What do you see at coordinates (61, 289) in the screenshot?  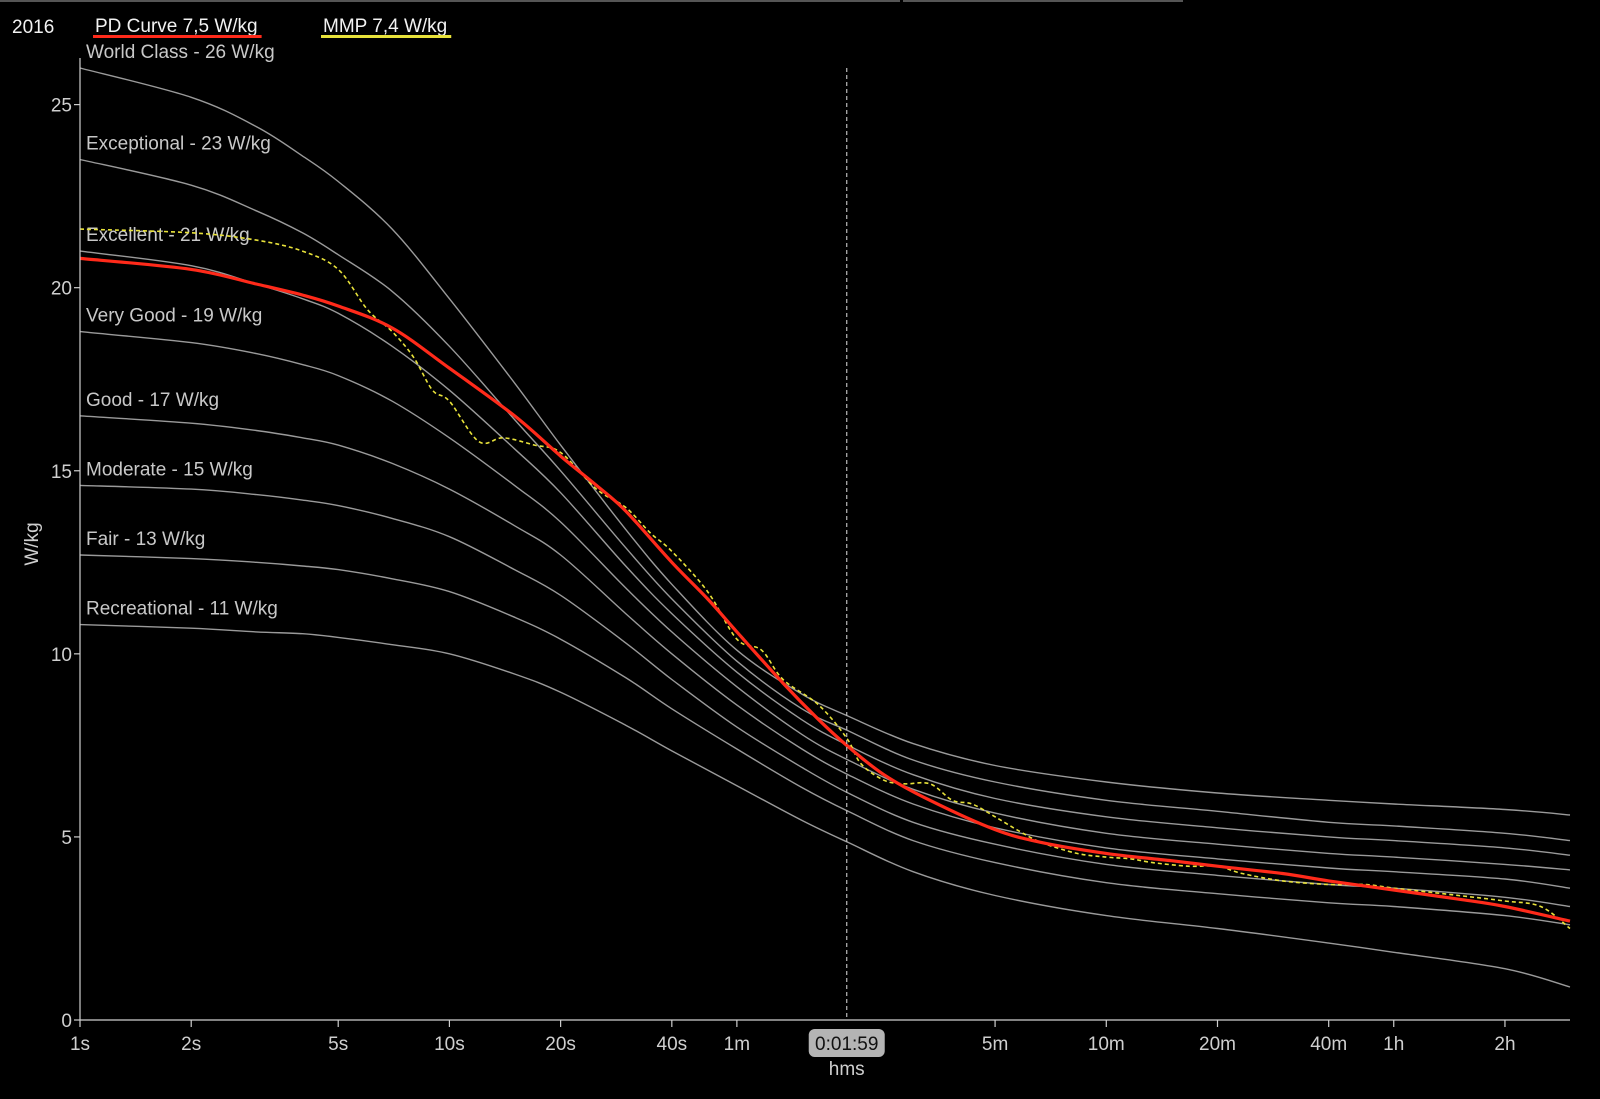 I see `y-tick-label-20: 20` at bounding box center [61, 289].